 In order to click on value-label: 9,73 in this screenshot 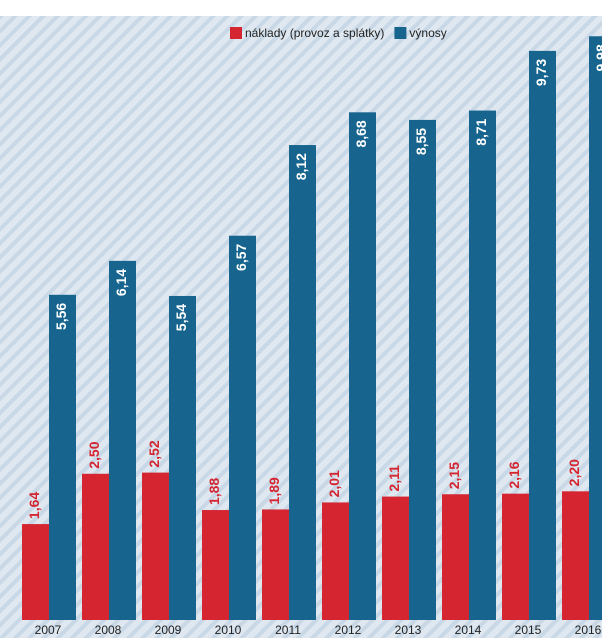, I will do `click(541, 72)`.